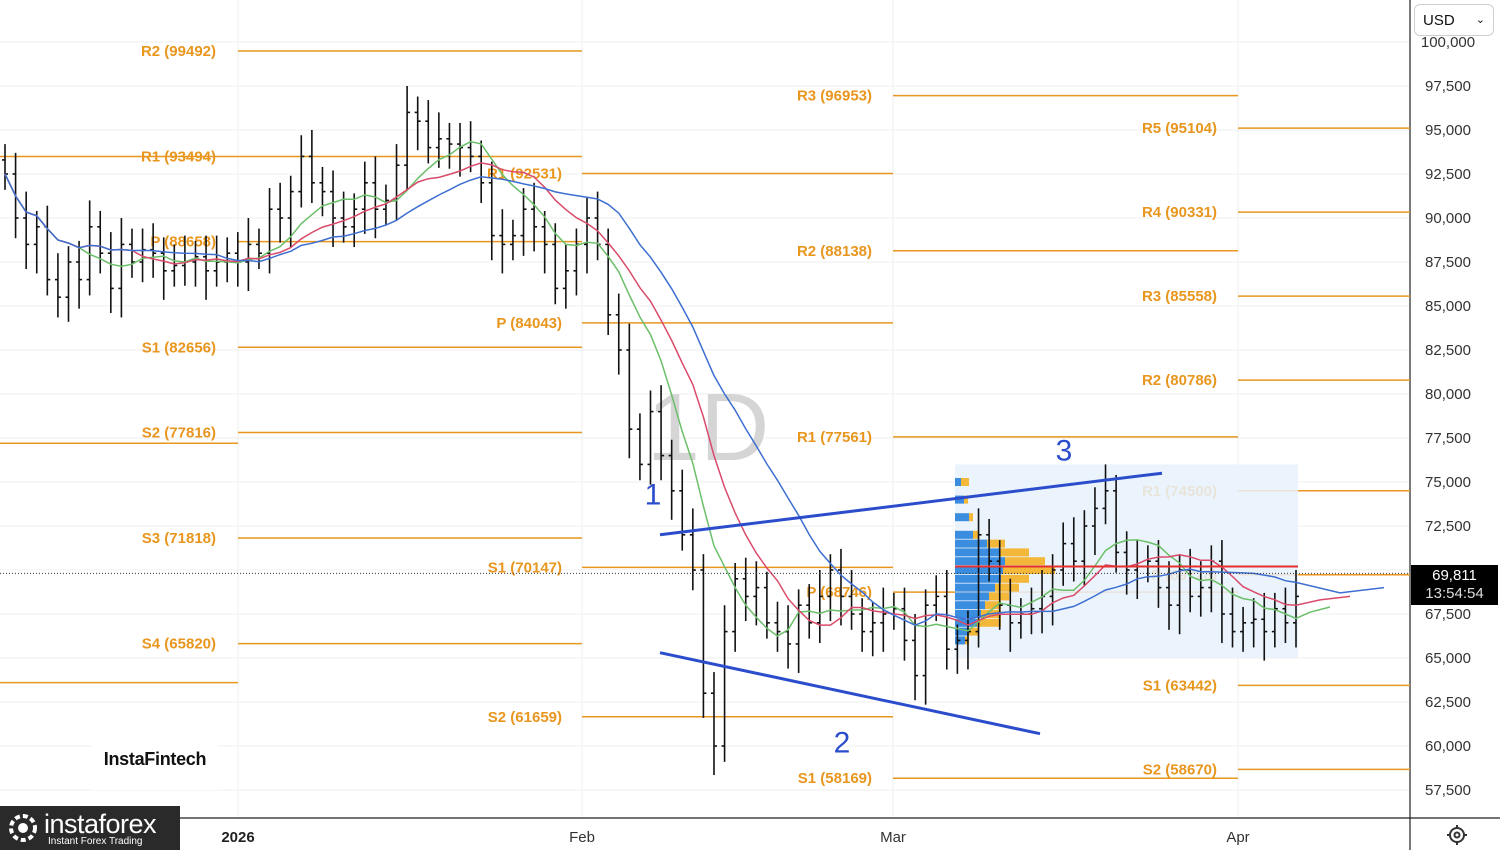  Describe the element at coordinates (1180, 769) in the screenshot. I see `pivot-level-label: S2 (58670)` at that location.